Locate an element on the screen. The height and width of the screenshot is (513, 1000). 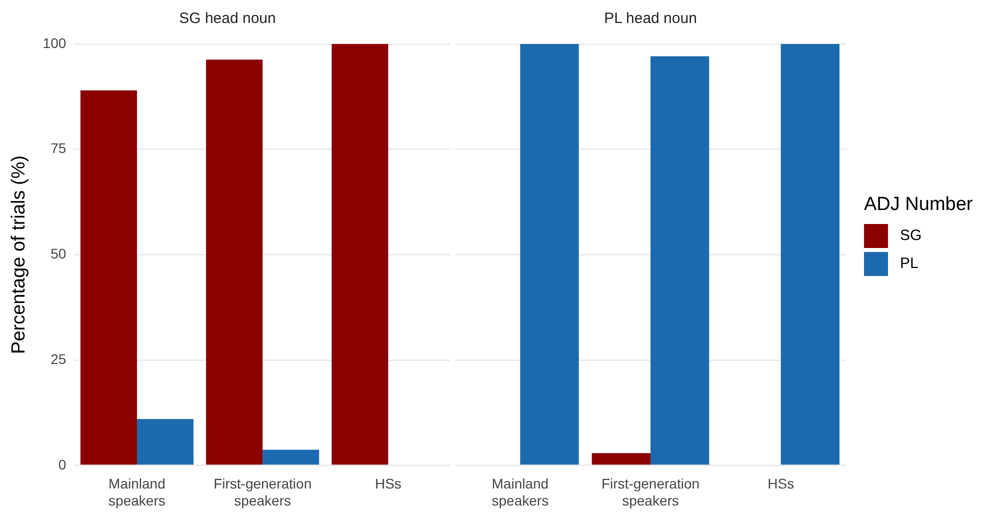
legend-label: PL is located at coordinates (909, 263).